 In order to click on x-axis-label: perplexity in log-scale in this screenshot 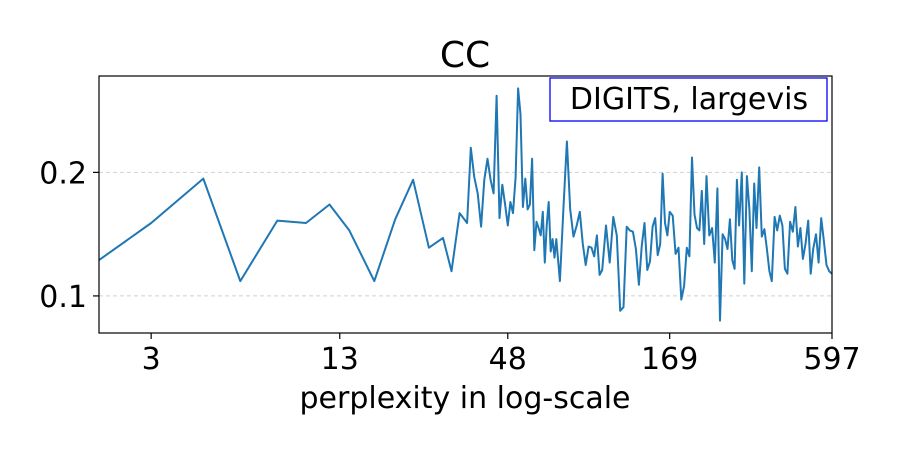, I will do `click(464, 398)`.